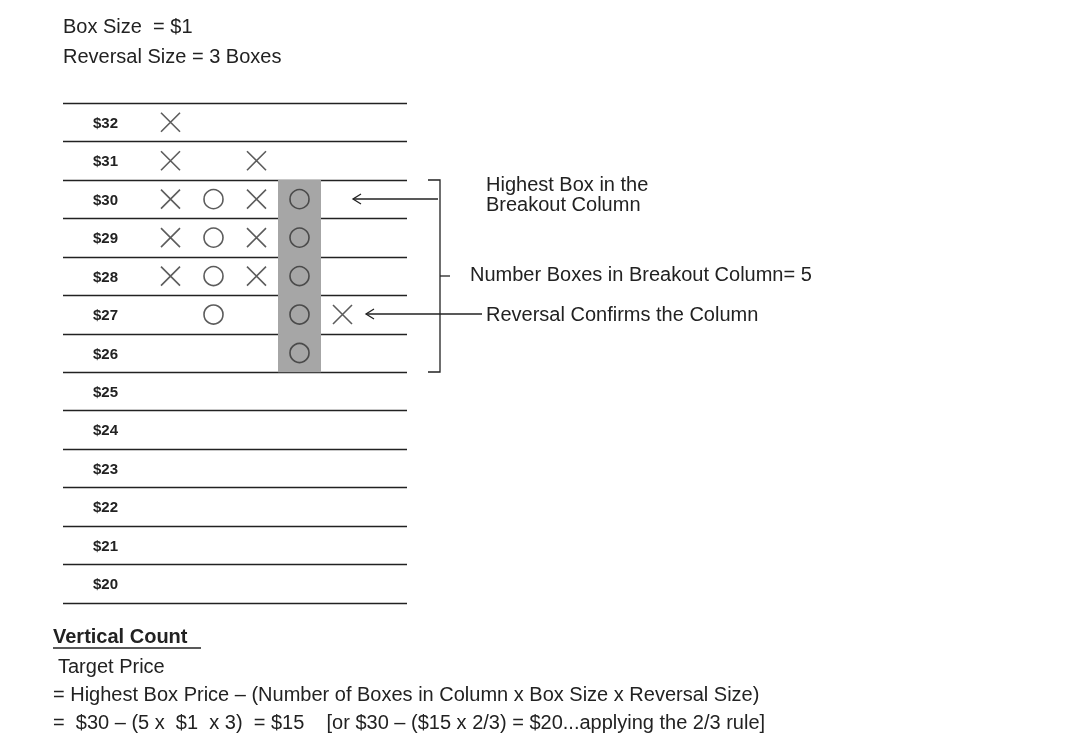 Image resolution: width=1078 pixels, height=754 pixels. I want to click on y-tick-label: $29, so click(106, 238).